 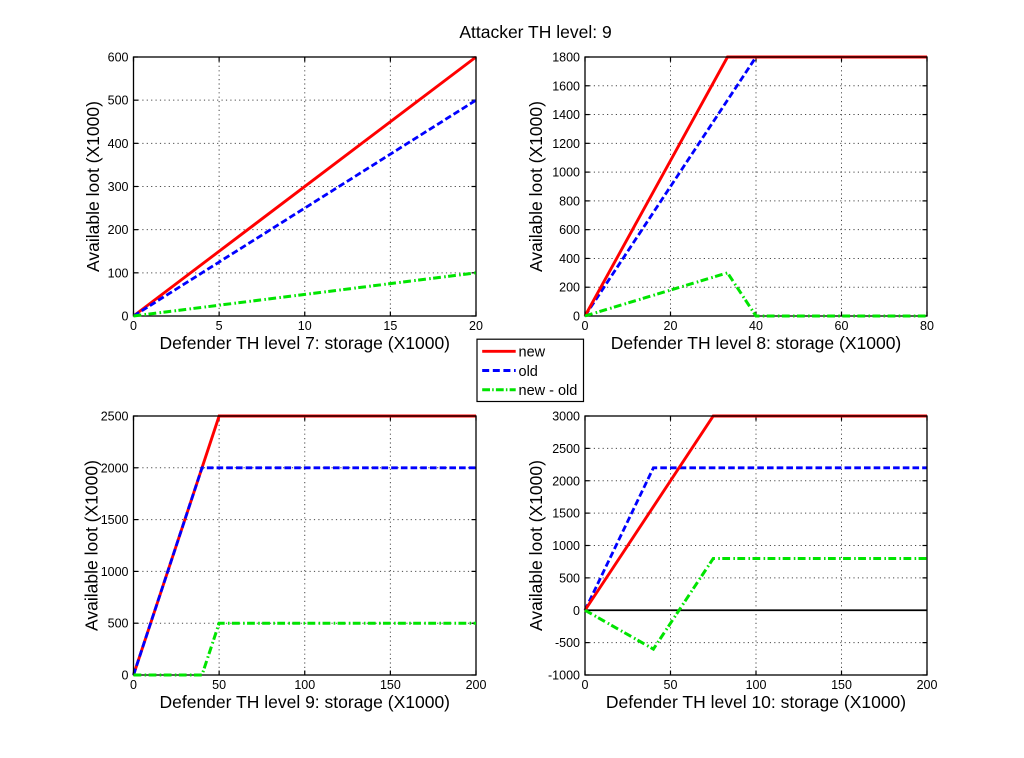 What do you see at coordinates (756, 702) in the screenshot?
I see `svg-text:Defender TH level 10: storage: Defender TH level 10: storage (X1000)` at bounding box center [756, 702].